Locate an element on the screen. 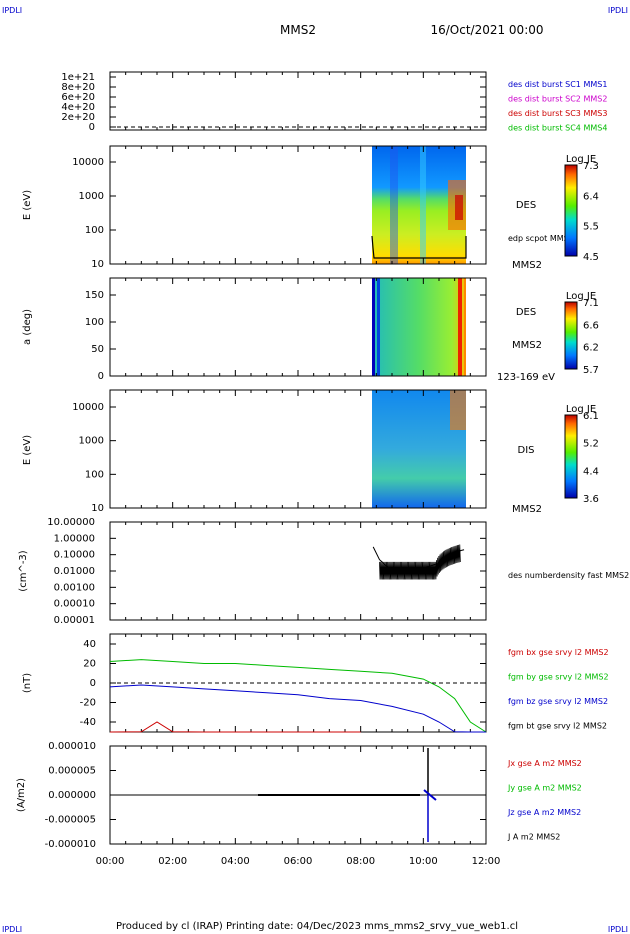 Image resolution: width=630 pixels, height=934 pixels. colorbar-des-energy: Log JE7.3 6.4 5.5 4.5 is located at coordinates (581, 208).